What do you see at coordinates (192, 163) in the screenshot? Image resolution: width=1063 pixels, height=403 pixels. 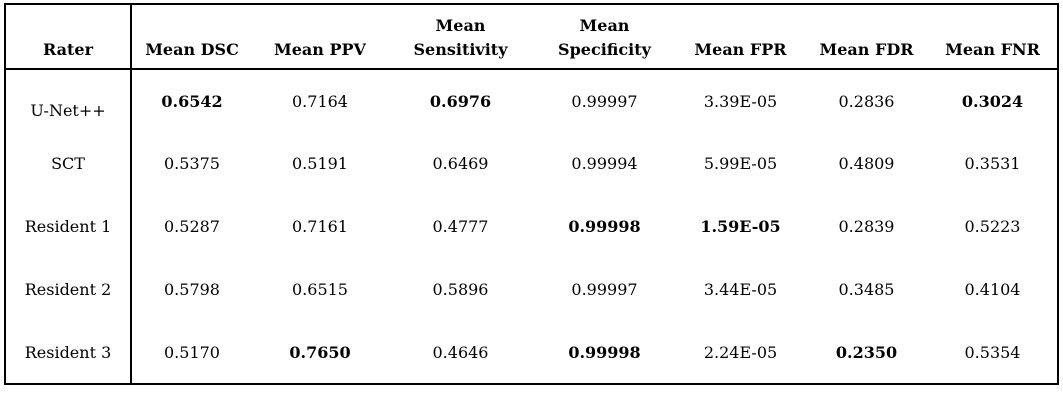 I see `value-cell: 0.5375` at bounding box center [192, 163].